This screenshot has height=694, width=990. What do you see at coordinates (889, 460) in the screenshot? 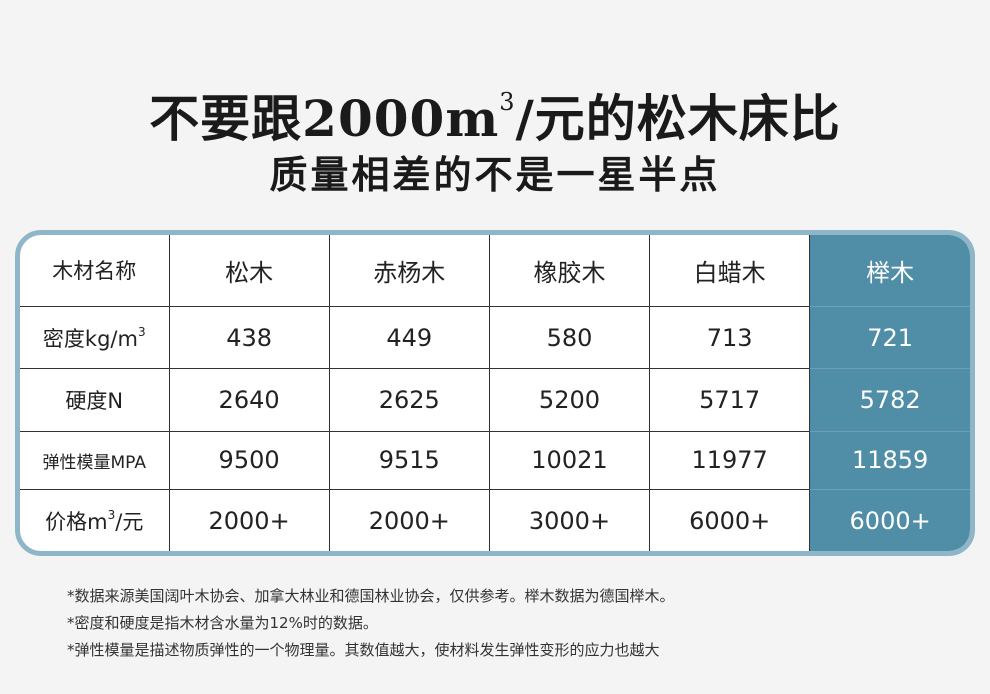
I see `table-cell-highlight: 11859` at bounding box center [889, 460].